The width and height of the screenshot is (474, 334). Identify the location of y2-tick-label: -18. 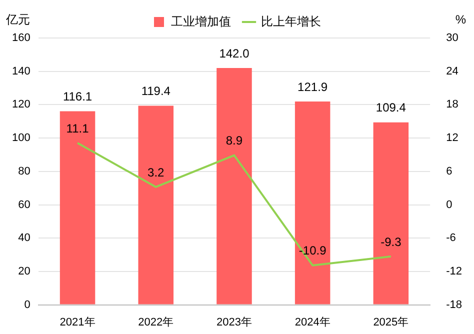
(454, 304).